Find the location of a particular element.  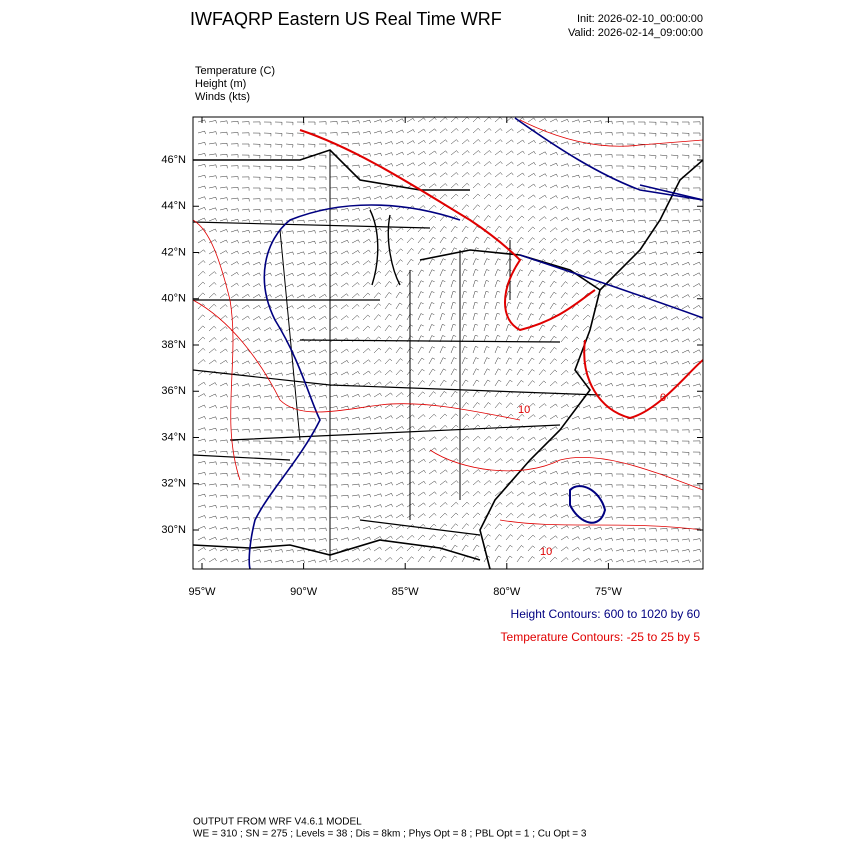

lat-label: 40°N is located at coordinates (173, 299).